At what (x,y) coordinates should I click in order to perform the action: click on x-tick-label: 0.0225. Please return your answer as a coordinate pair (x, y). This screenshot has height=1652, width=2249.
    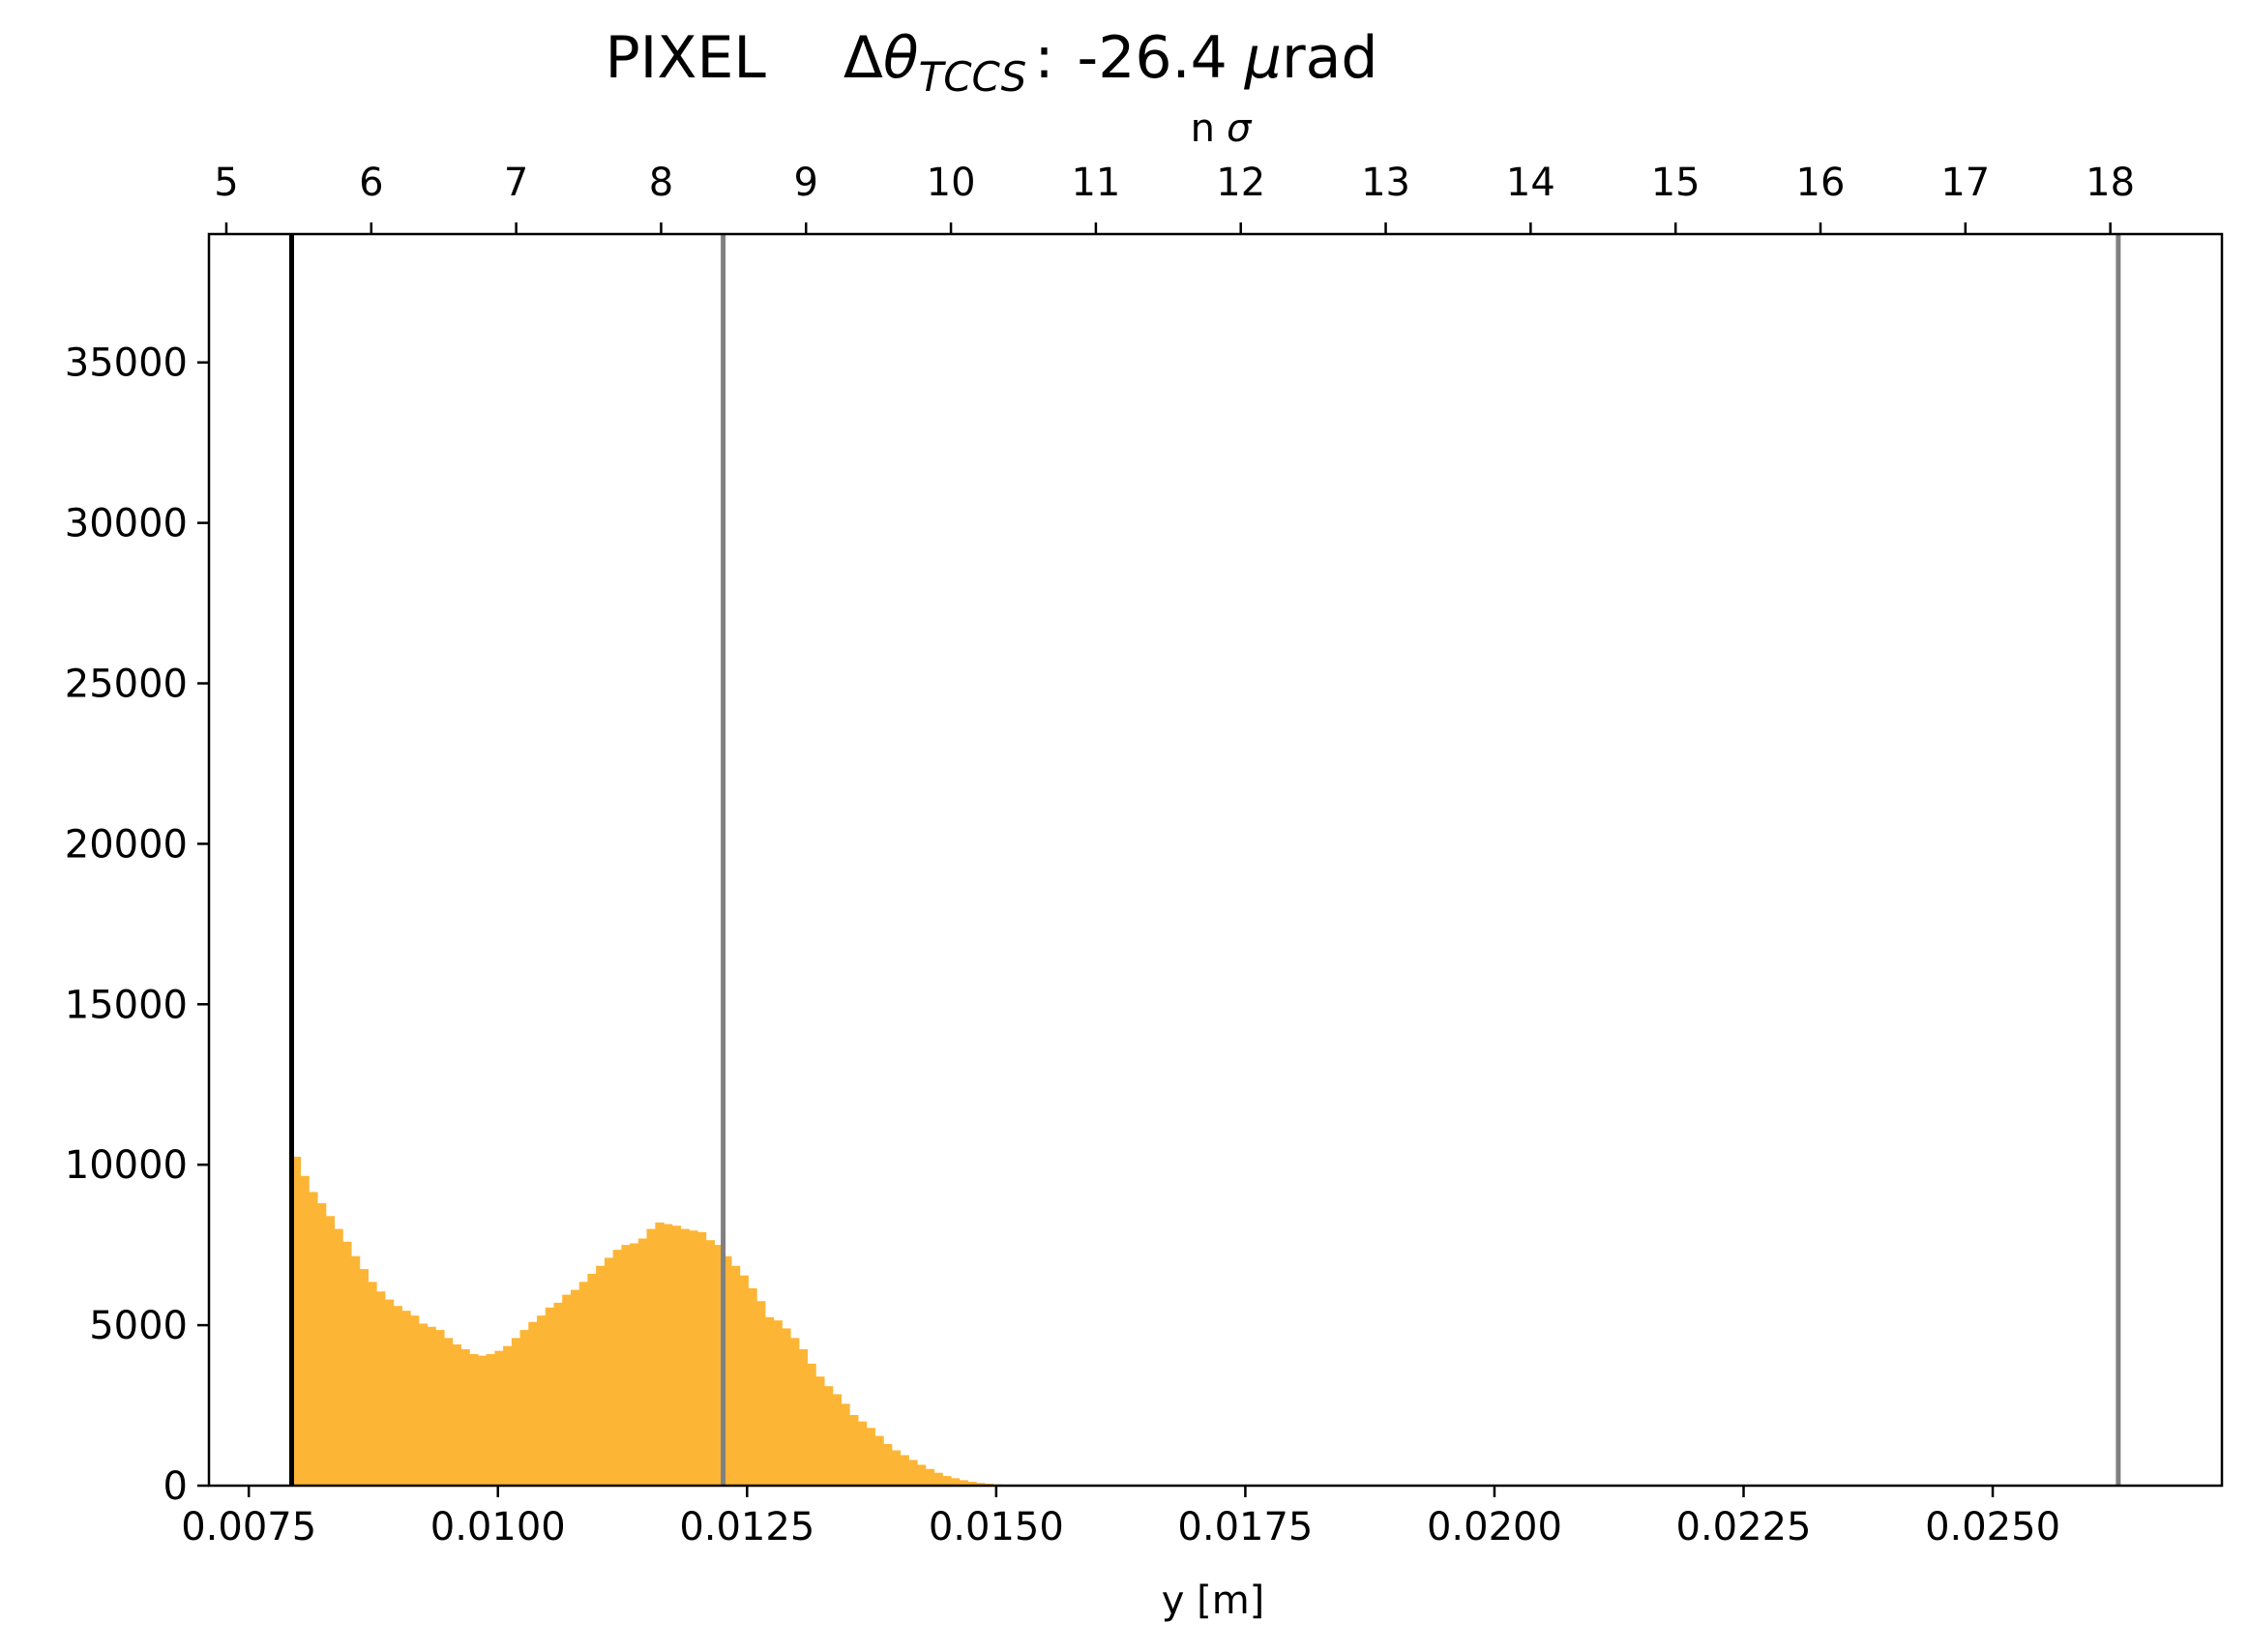
    Looking at the image, I should click on (1744, 1527).